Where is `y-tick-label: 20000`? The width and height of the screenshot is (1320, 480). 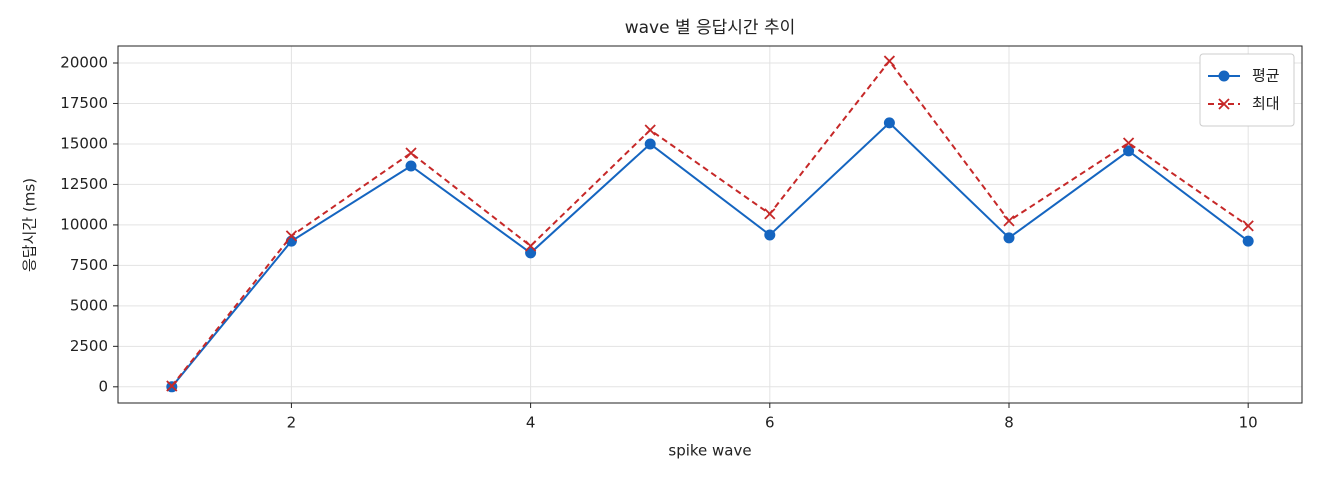 y-tick-label: 20000 is located at coordinates (84, 63).